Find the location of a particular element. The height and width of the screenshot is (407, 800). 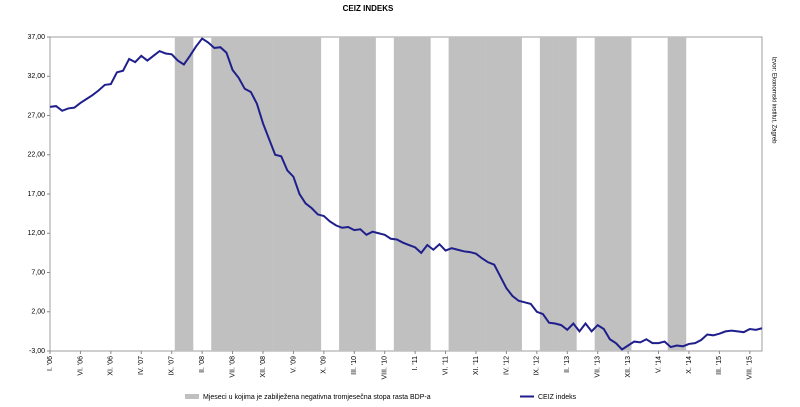

y-tick-label: -3,00 is located at coordinates (37, 351).